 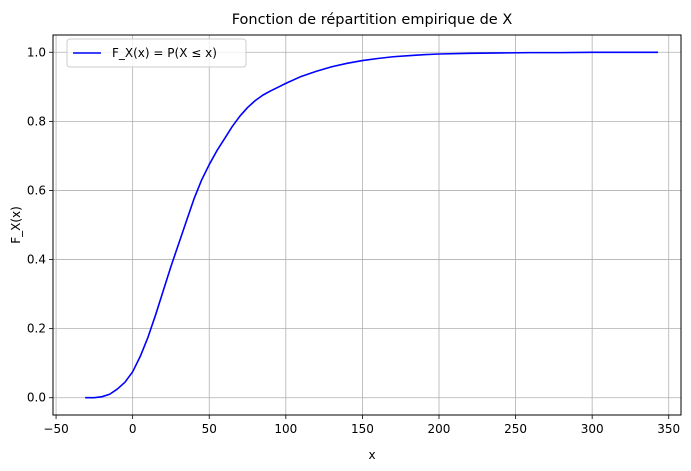 I want to click on legend-box, so click(x=156, y=53).